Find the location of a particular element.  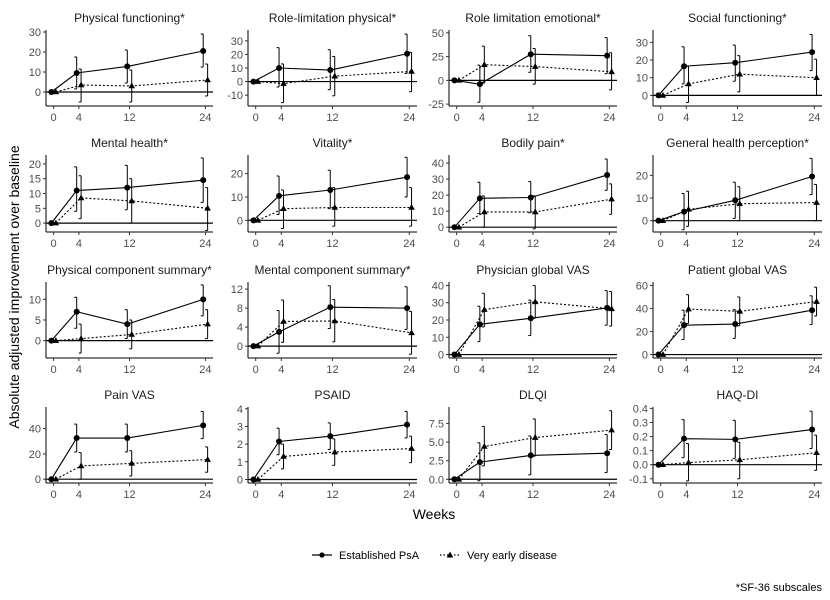

panel-physical-functioning: Physical functioning* 0 10 20 30 0 4 12 24 is located at coordinates (121, 67).